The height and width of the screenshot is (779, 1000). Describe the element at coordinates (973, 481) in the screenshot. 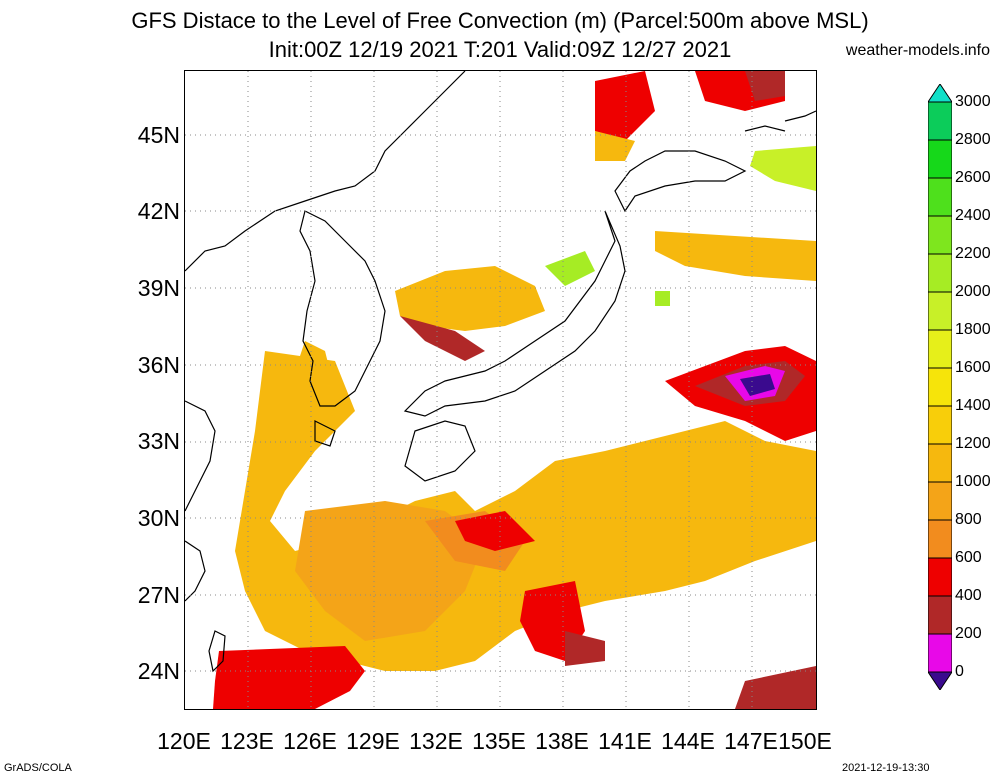

I see `colorbar-label: 1000` at that location.